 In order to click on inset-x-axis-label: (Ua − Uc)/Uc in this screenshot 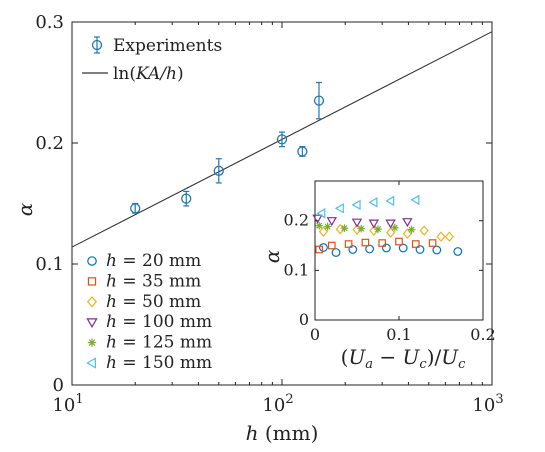, I will do `click(403, 358)`.